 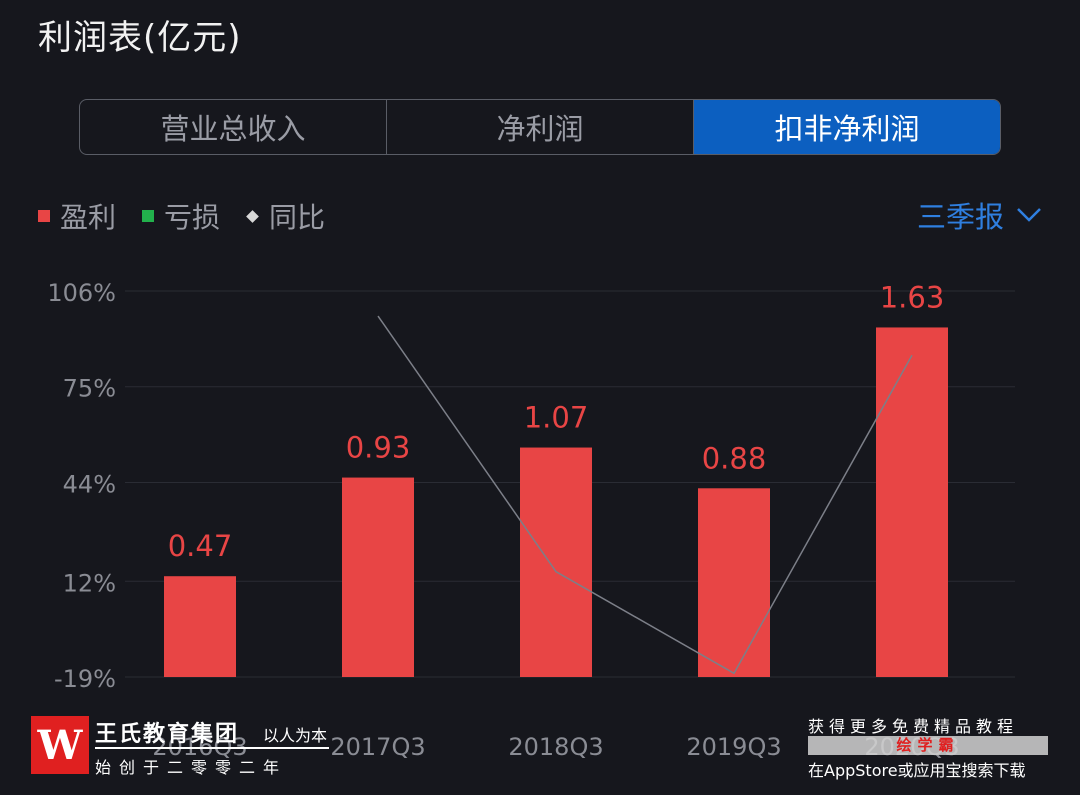 What do you see at coordinates (88, 217) in the screenshot?
I see `legend-profit-label: 盈利` at bounding box center [88, 217].